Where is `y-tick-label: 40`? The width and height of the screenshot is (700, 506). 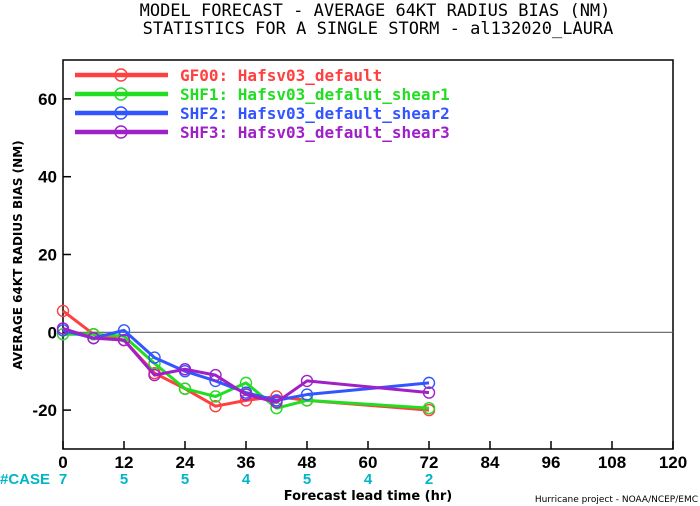
y-tick-label: 40 is located at coordinates (47, 177).